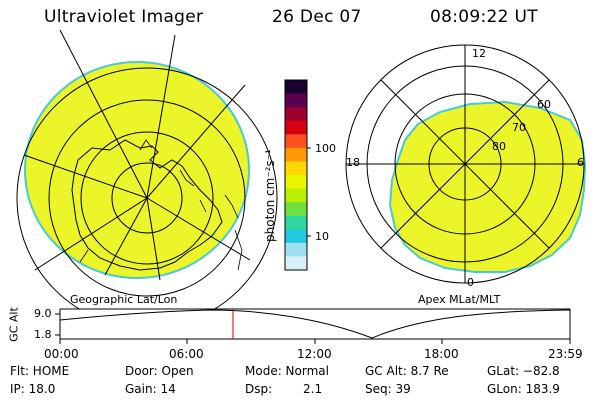 The height and width of the screenshot is (400, 600). What do you see at coordinates (580, 162) in the screenshot?
I see `mlt-label-6: 6` at bounding box center [580, 162].